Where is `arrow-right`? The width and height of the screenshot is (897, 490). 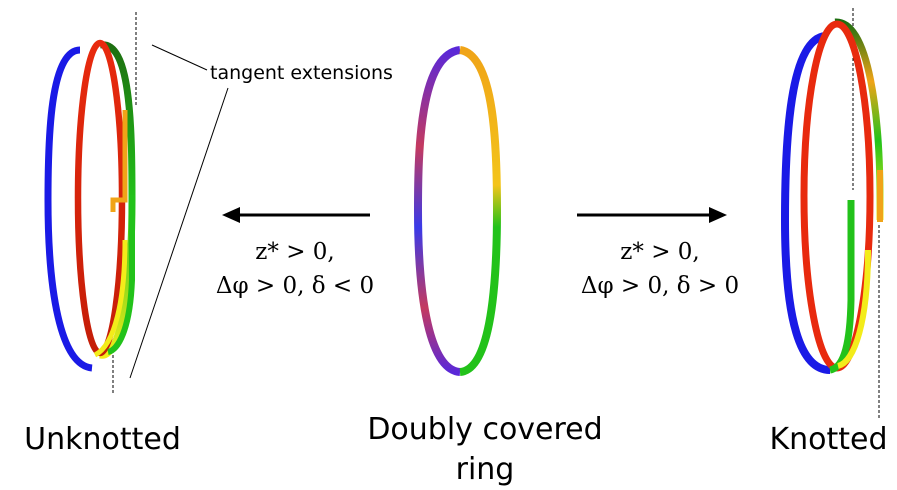
arrow-right is located at coordinates (652, 215).